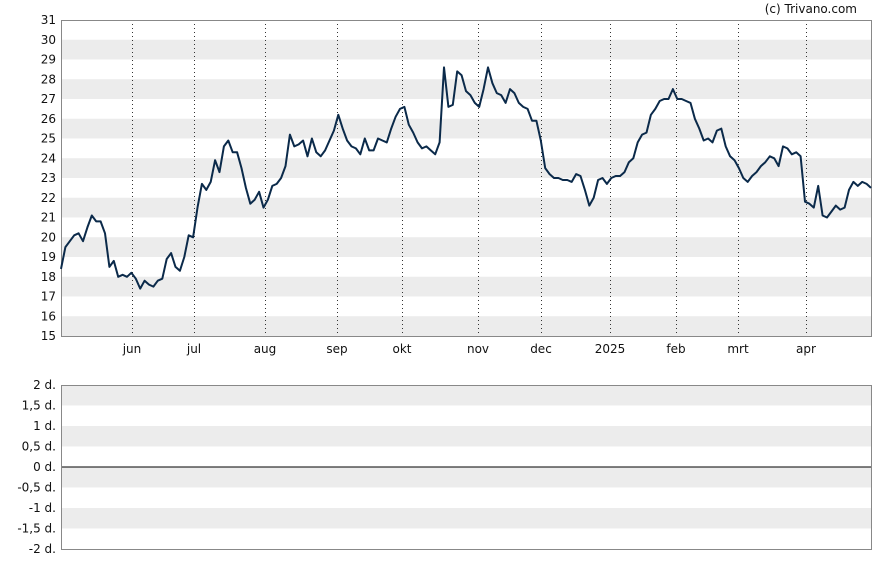  What do you see at coordinates (48, 237) in the screenshot?
I see `y-tick-label: 20` at bounding box center [48, 237].